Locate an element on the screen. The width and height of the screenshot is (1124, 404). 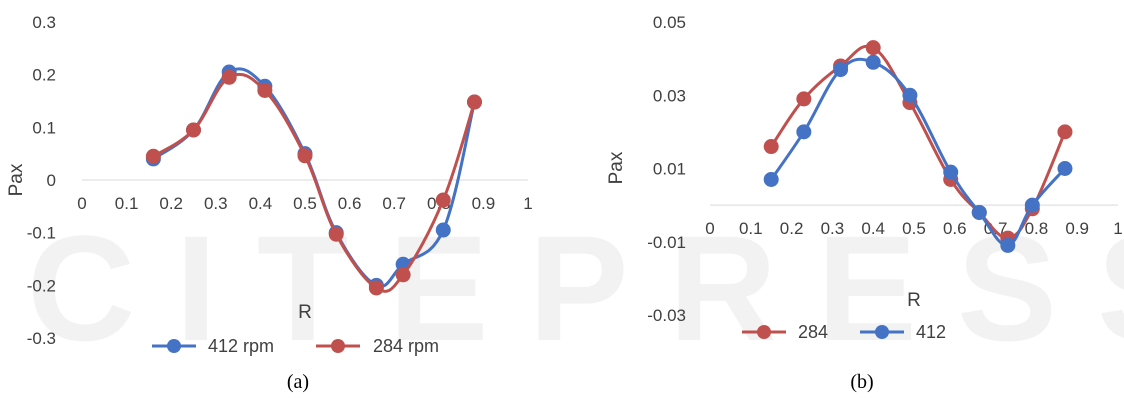
y-tick-label: -0.3 is located at coordinates (41, 338).